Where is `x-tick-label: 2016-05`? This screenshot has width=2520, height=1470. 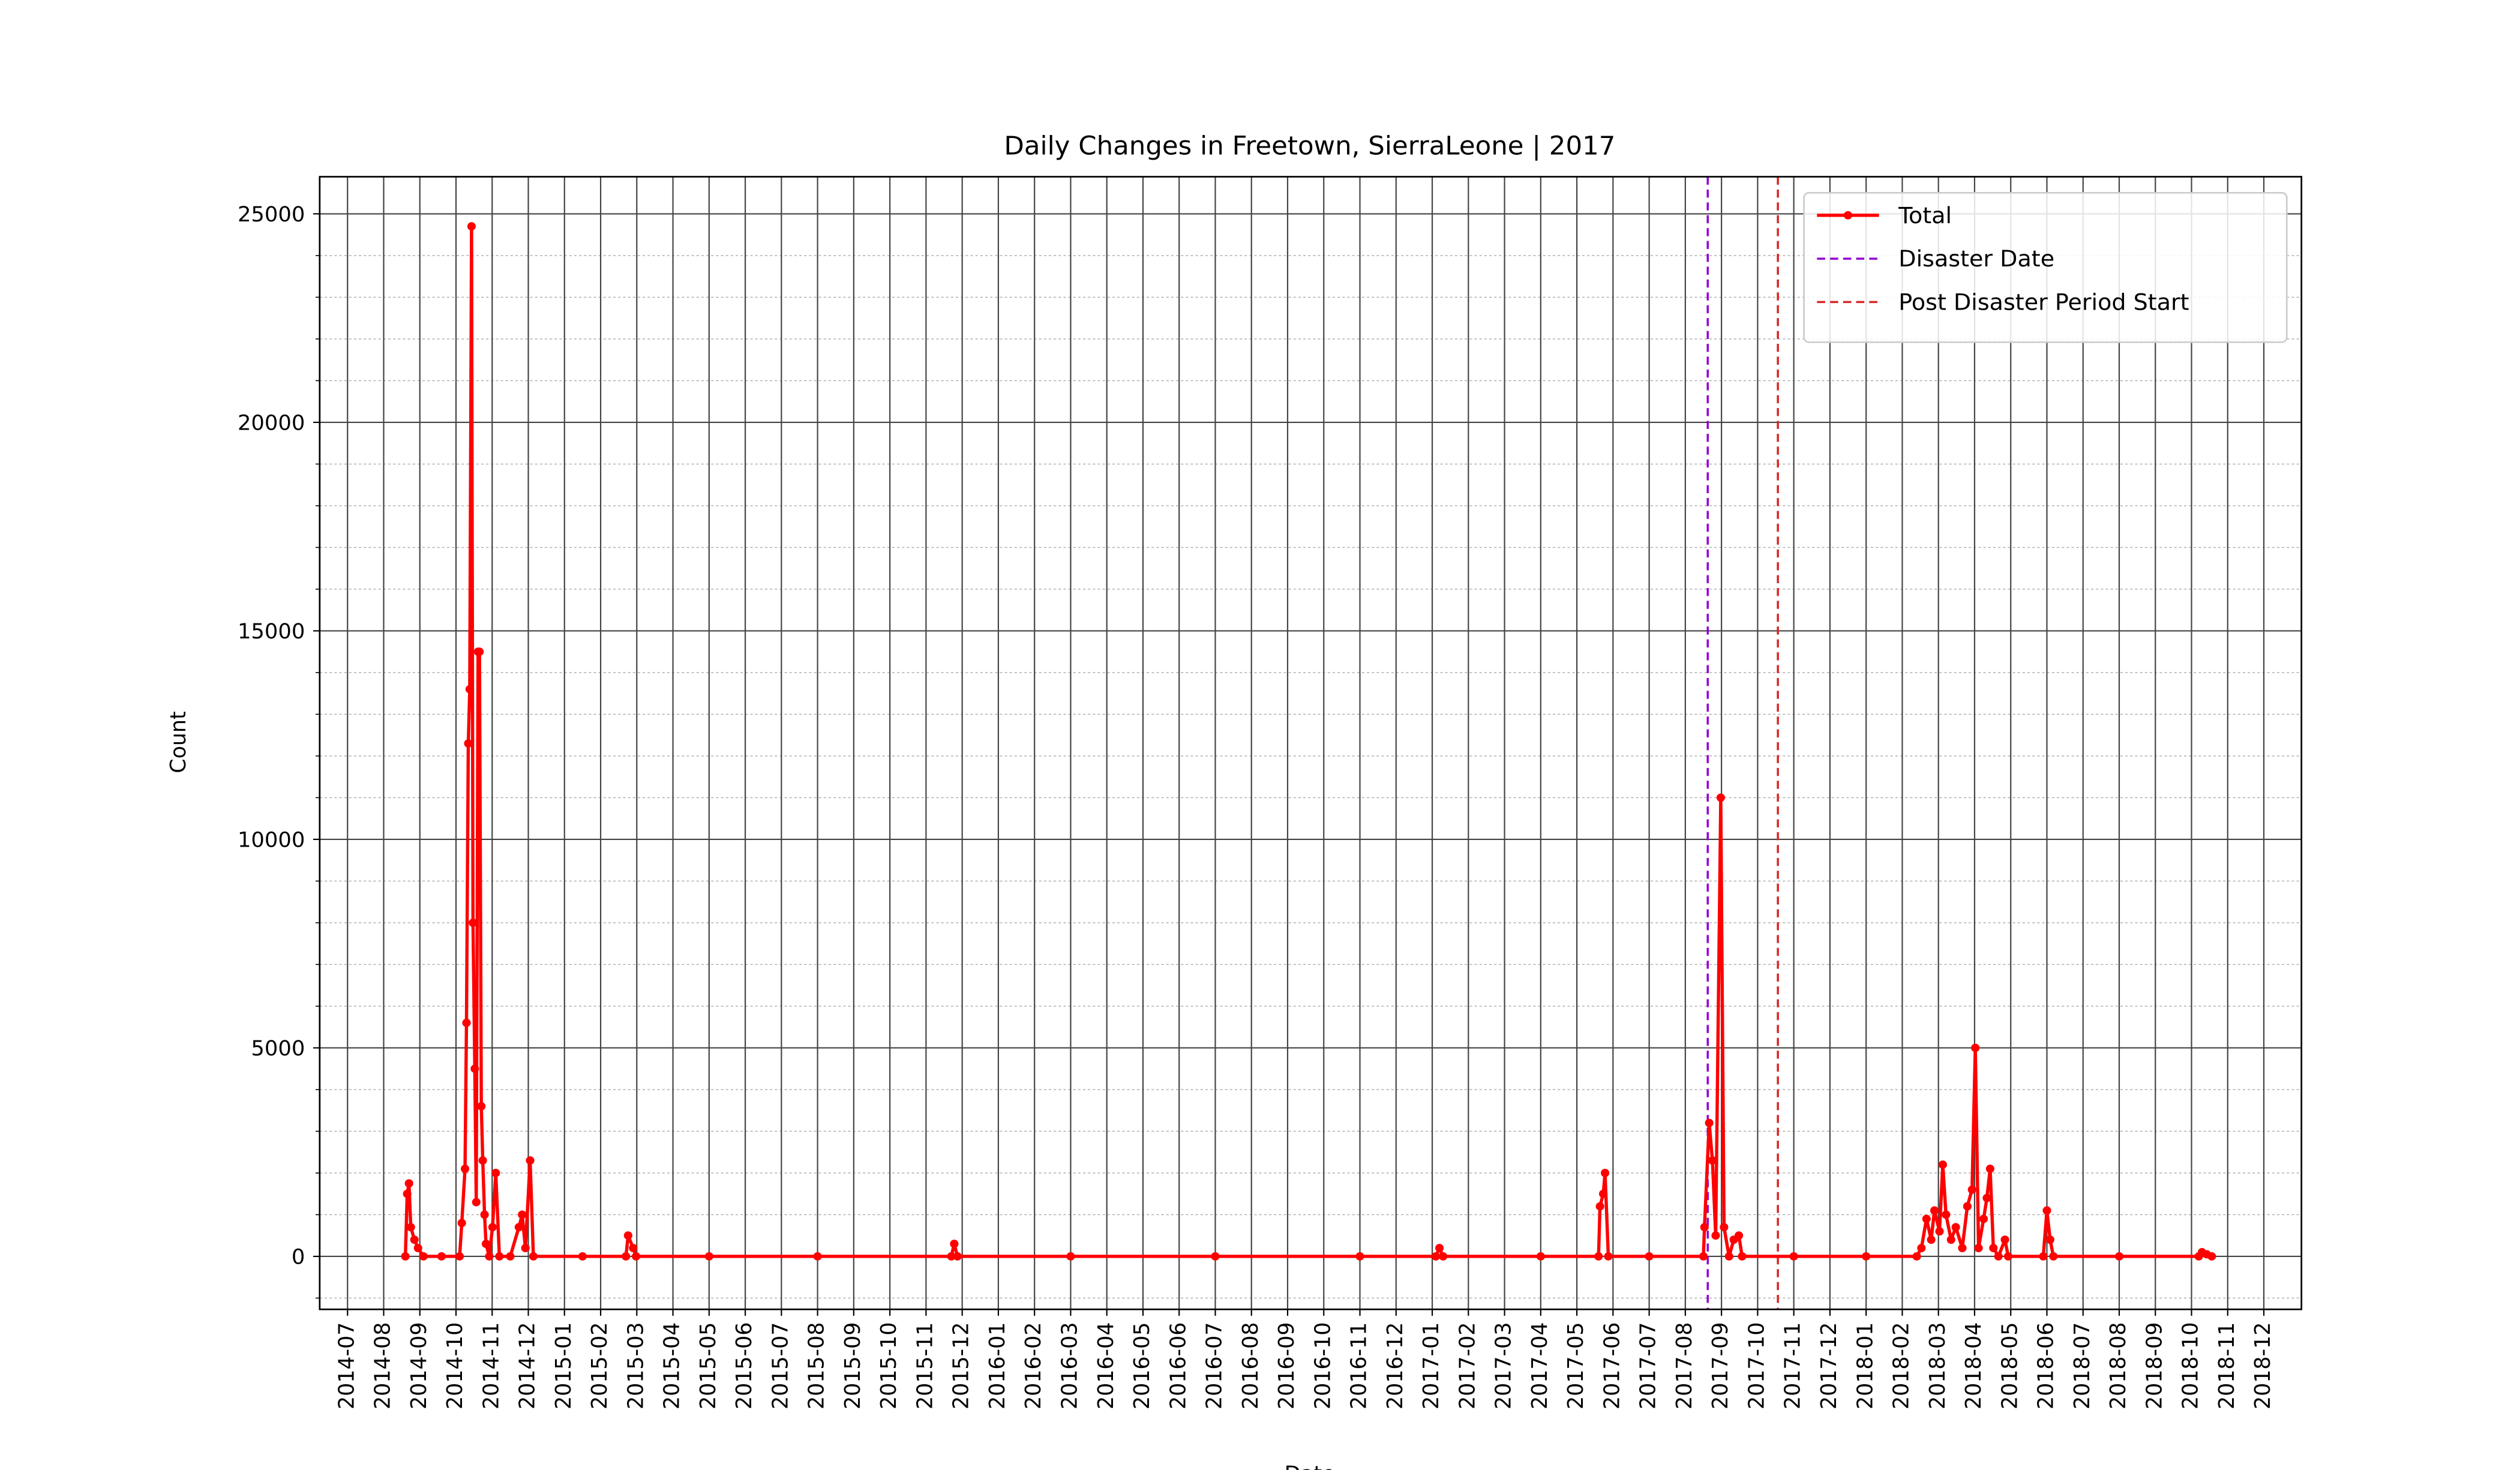
x-tick-label: 2016-05 is located at coordinates (1142, 1365).